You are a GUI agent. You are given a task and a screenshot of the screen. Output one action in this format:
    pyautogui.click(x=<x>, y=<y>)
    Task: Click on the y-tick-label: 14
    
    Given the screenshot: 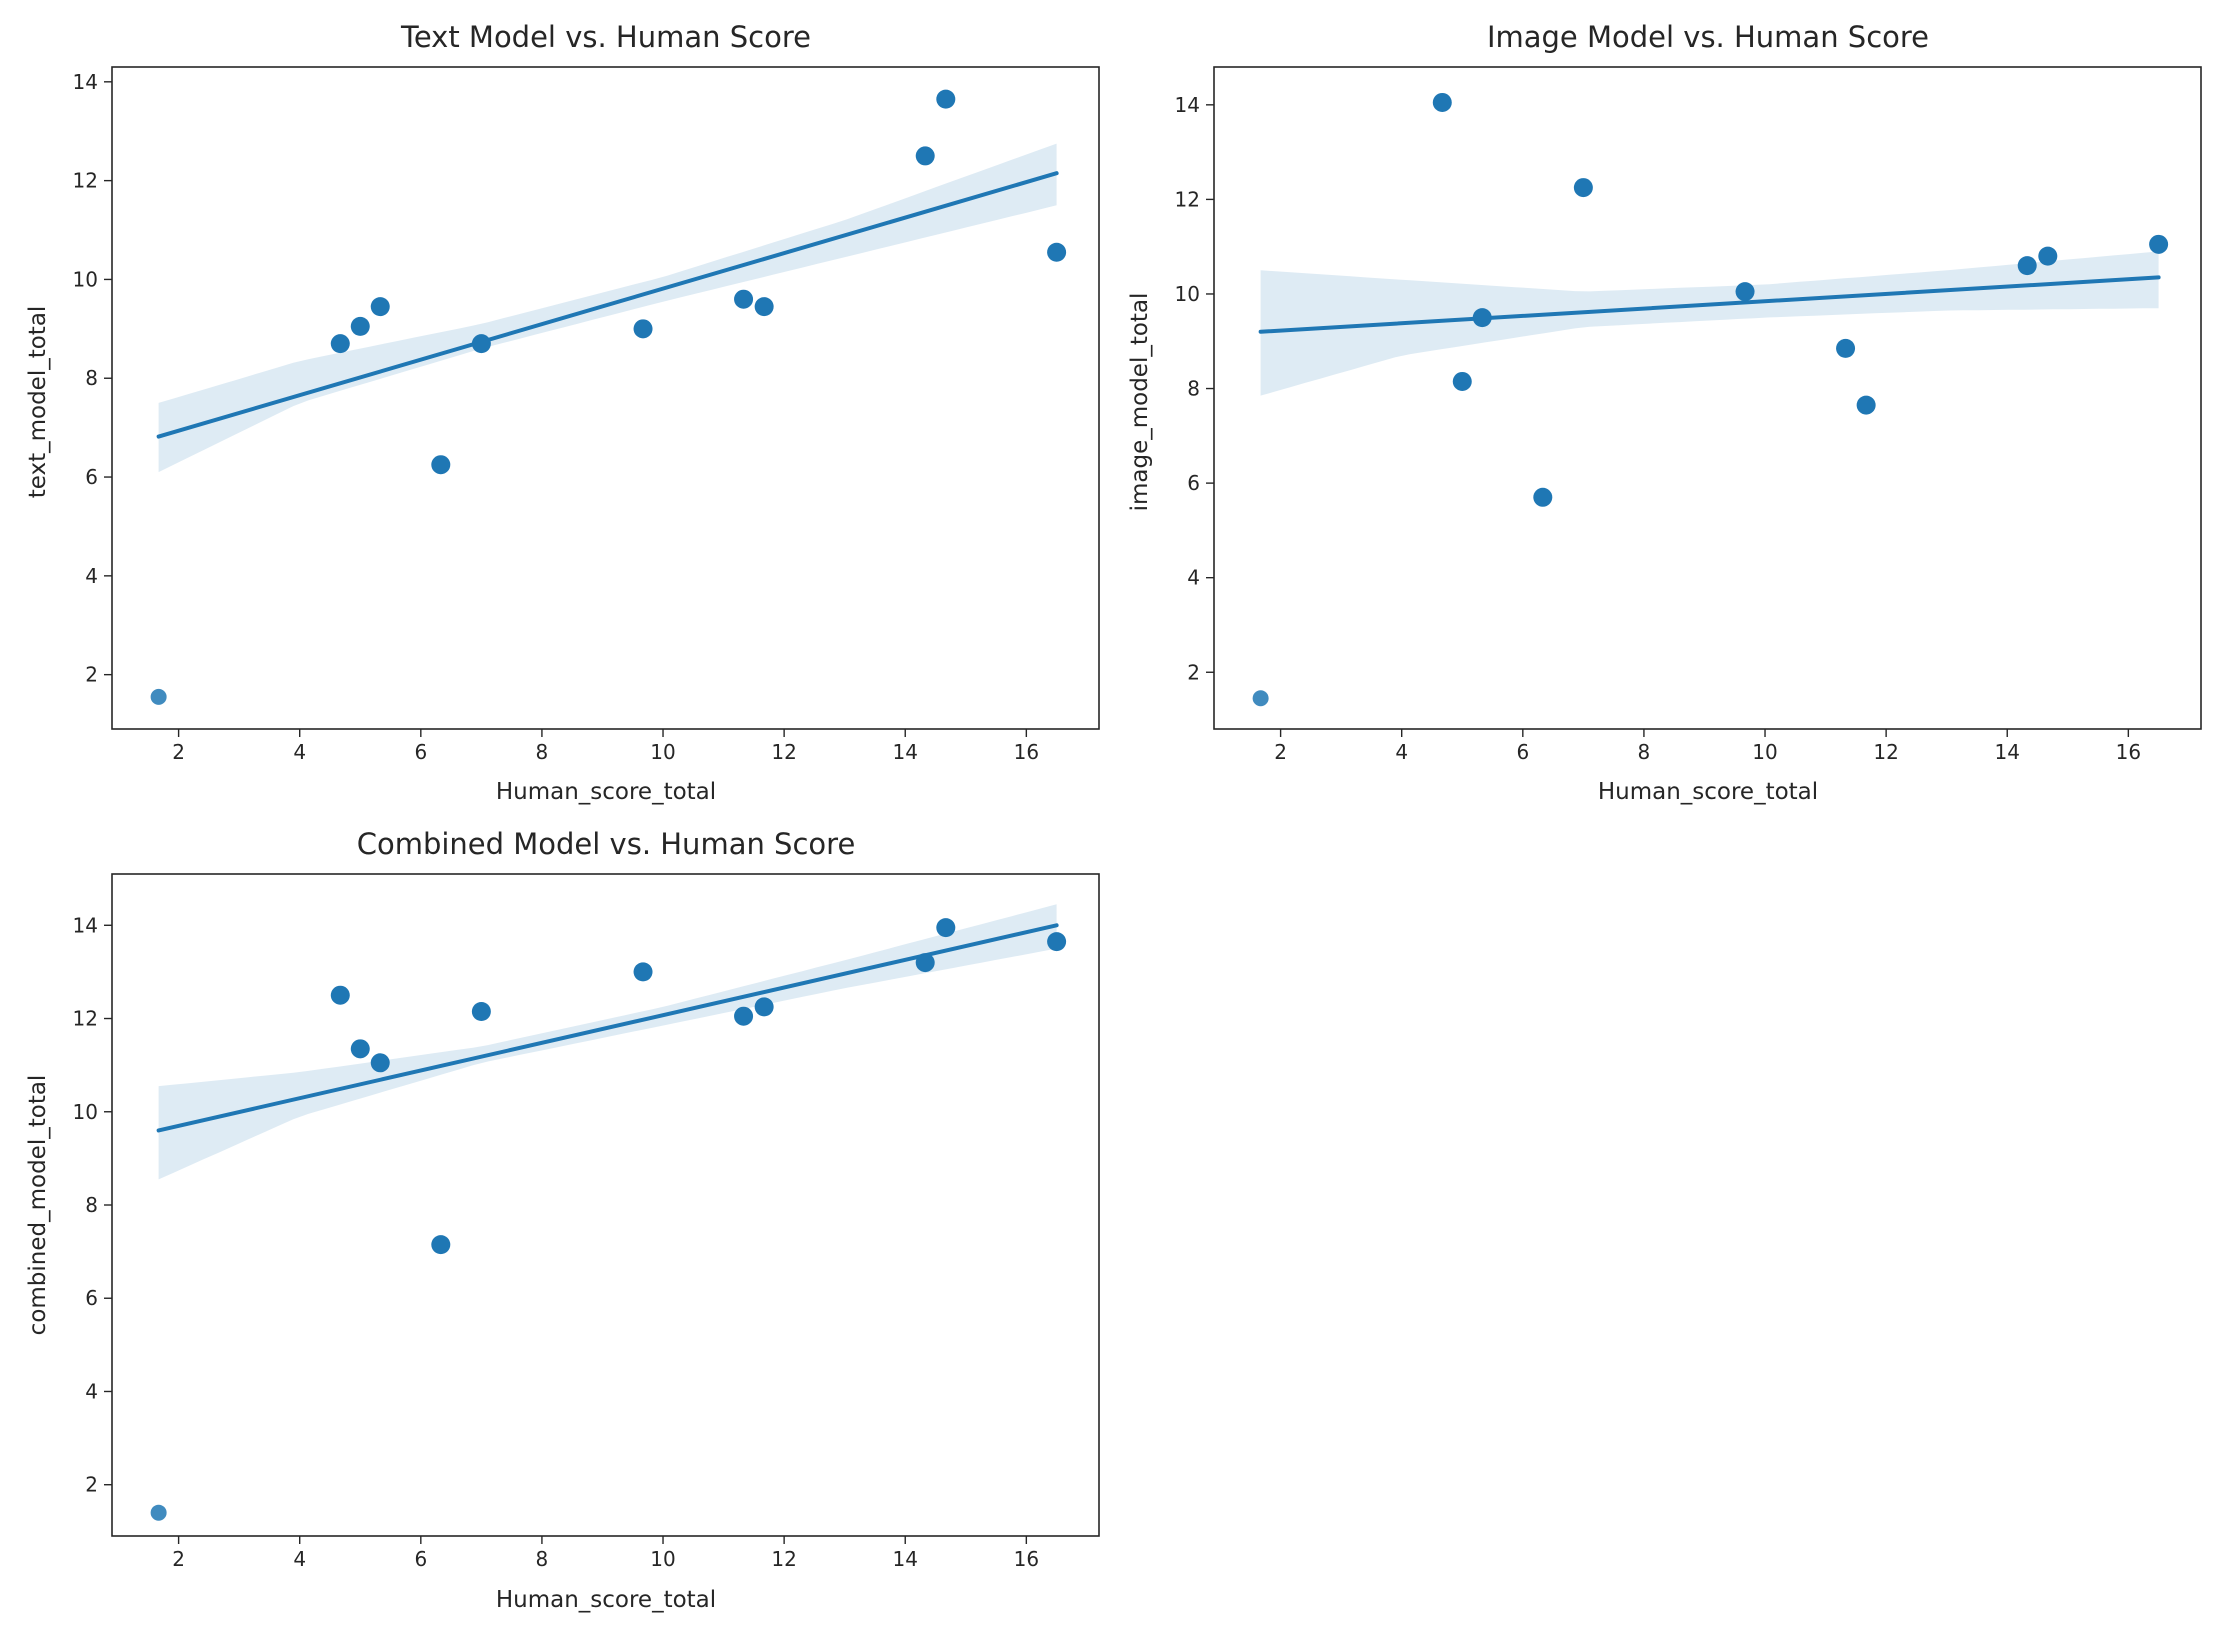 What is the action you would take?
    pyautogui.click(x=85, y=925)
    